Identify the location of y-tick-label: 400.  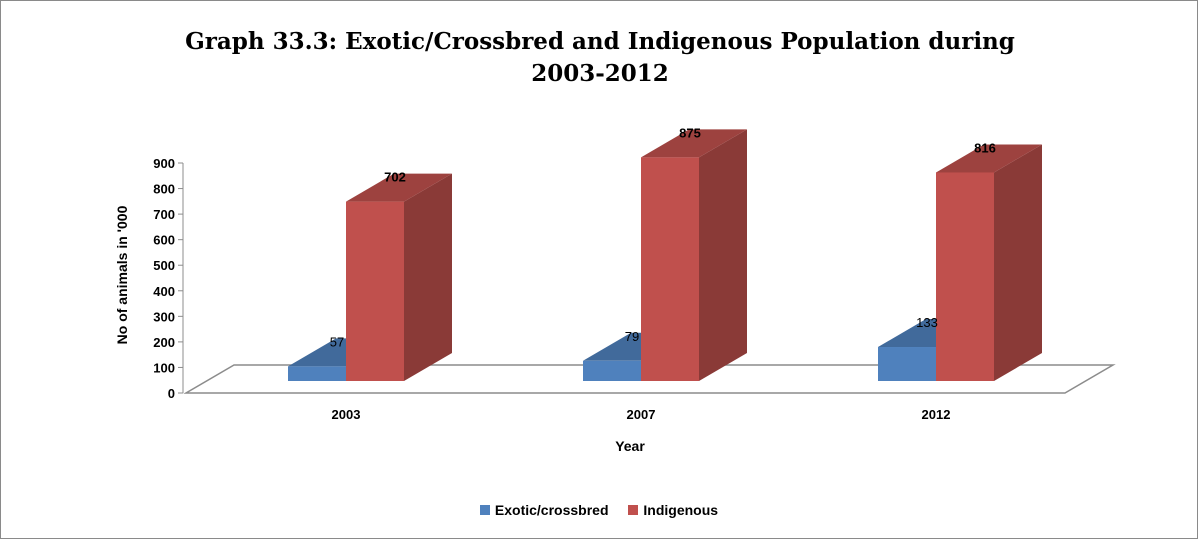
(164, 291).